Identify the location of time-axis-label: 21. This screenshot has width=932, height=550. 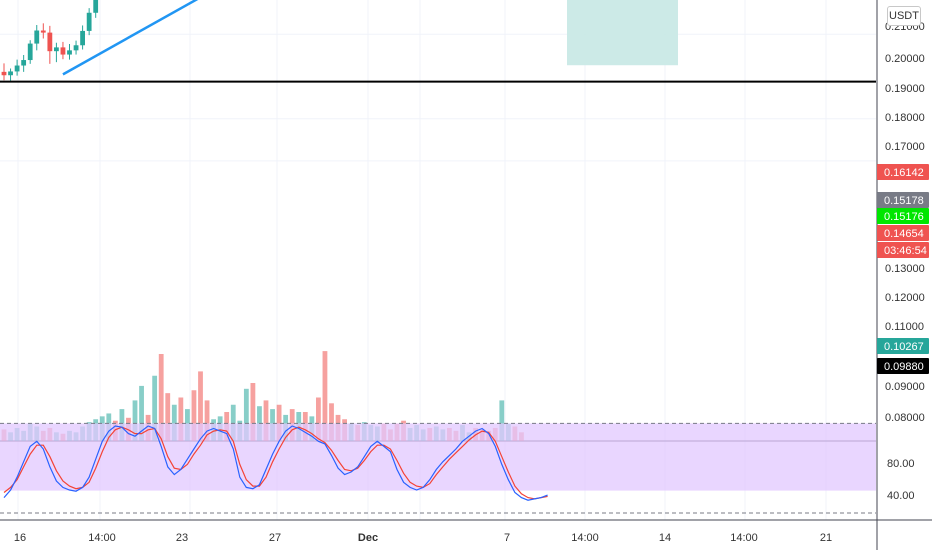
(826, 538).